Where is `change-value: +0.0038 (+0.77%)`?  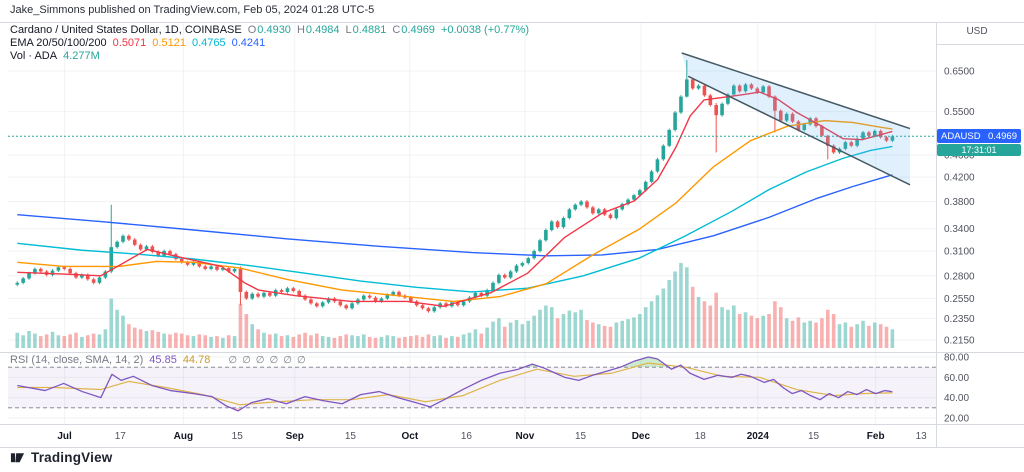 change-value: +0.0038 (+0.77%) is located at coordinates (485, 30).